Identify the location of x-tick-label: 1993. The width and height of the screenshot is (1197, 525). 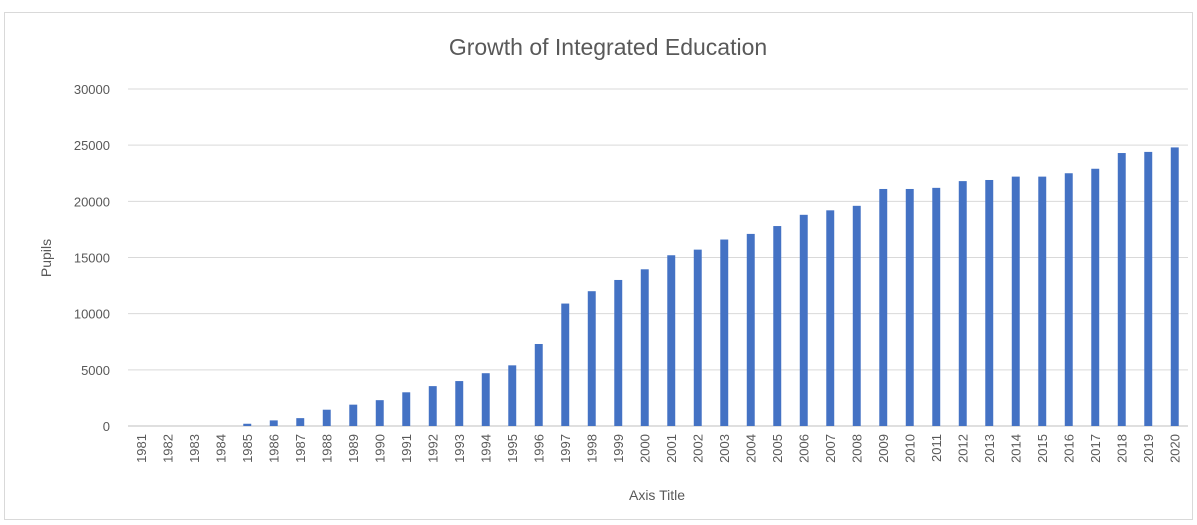
(459, 448).